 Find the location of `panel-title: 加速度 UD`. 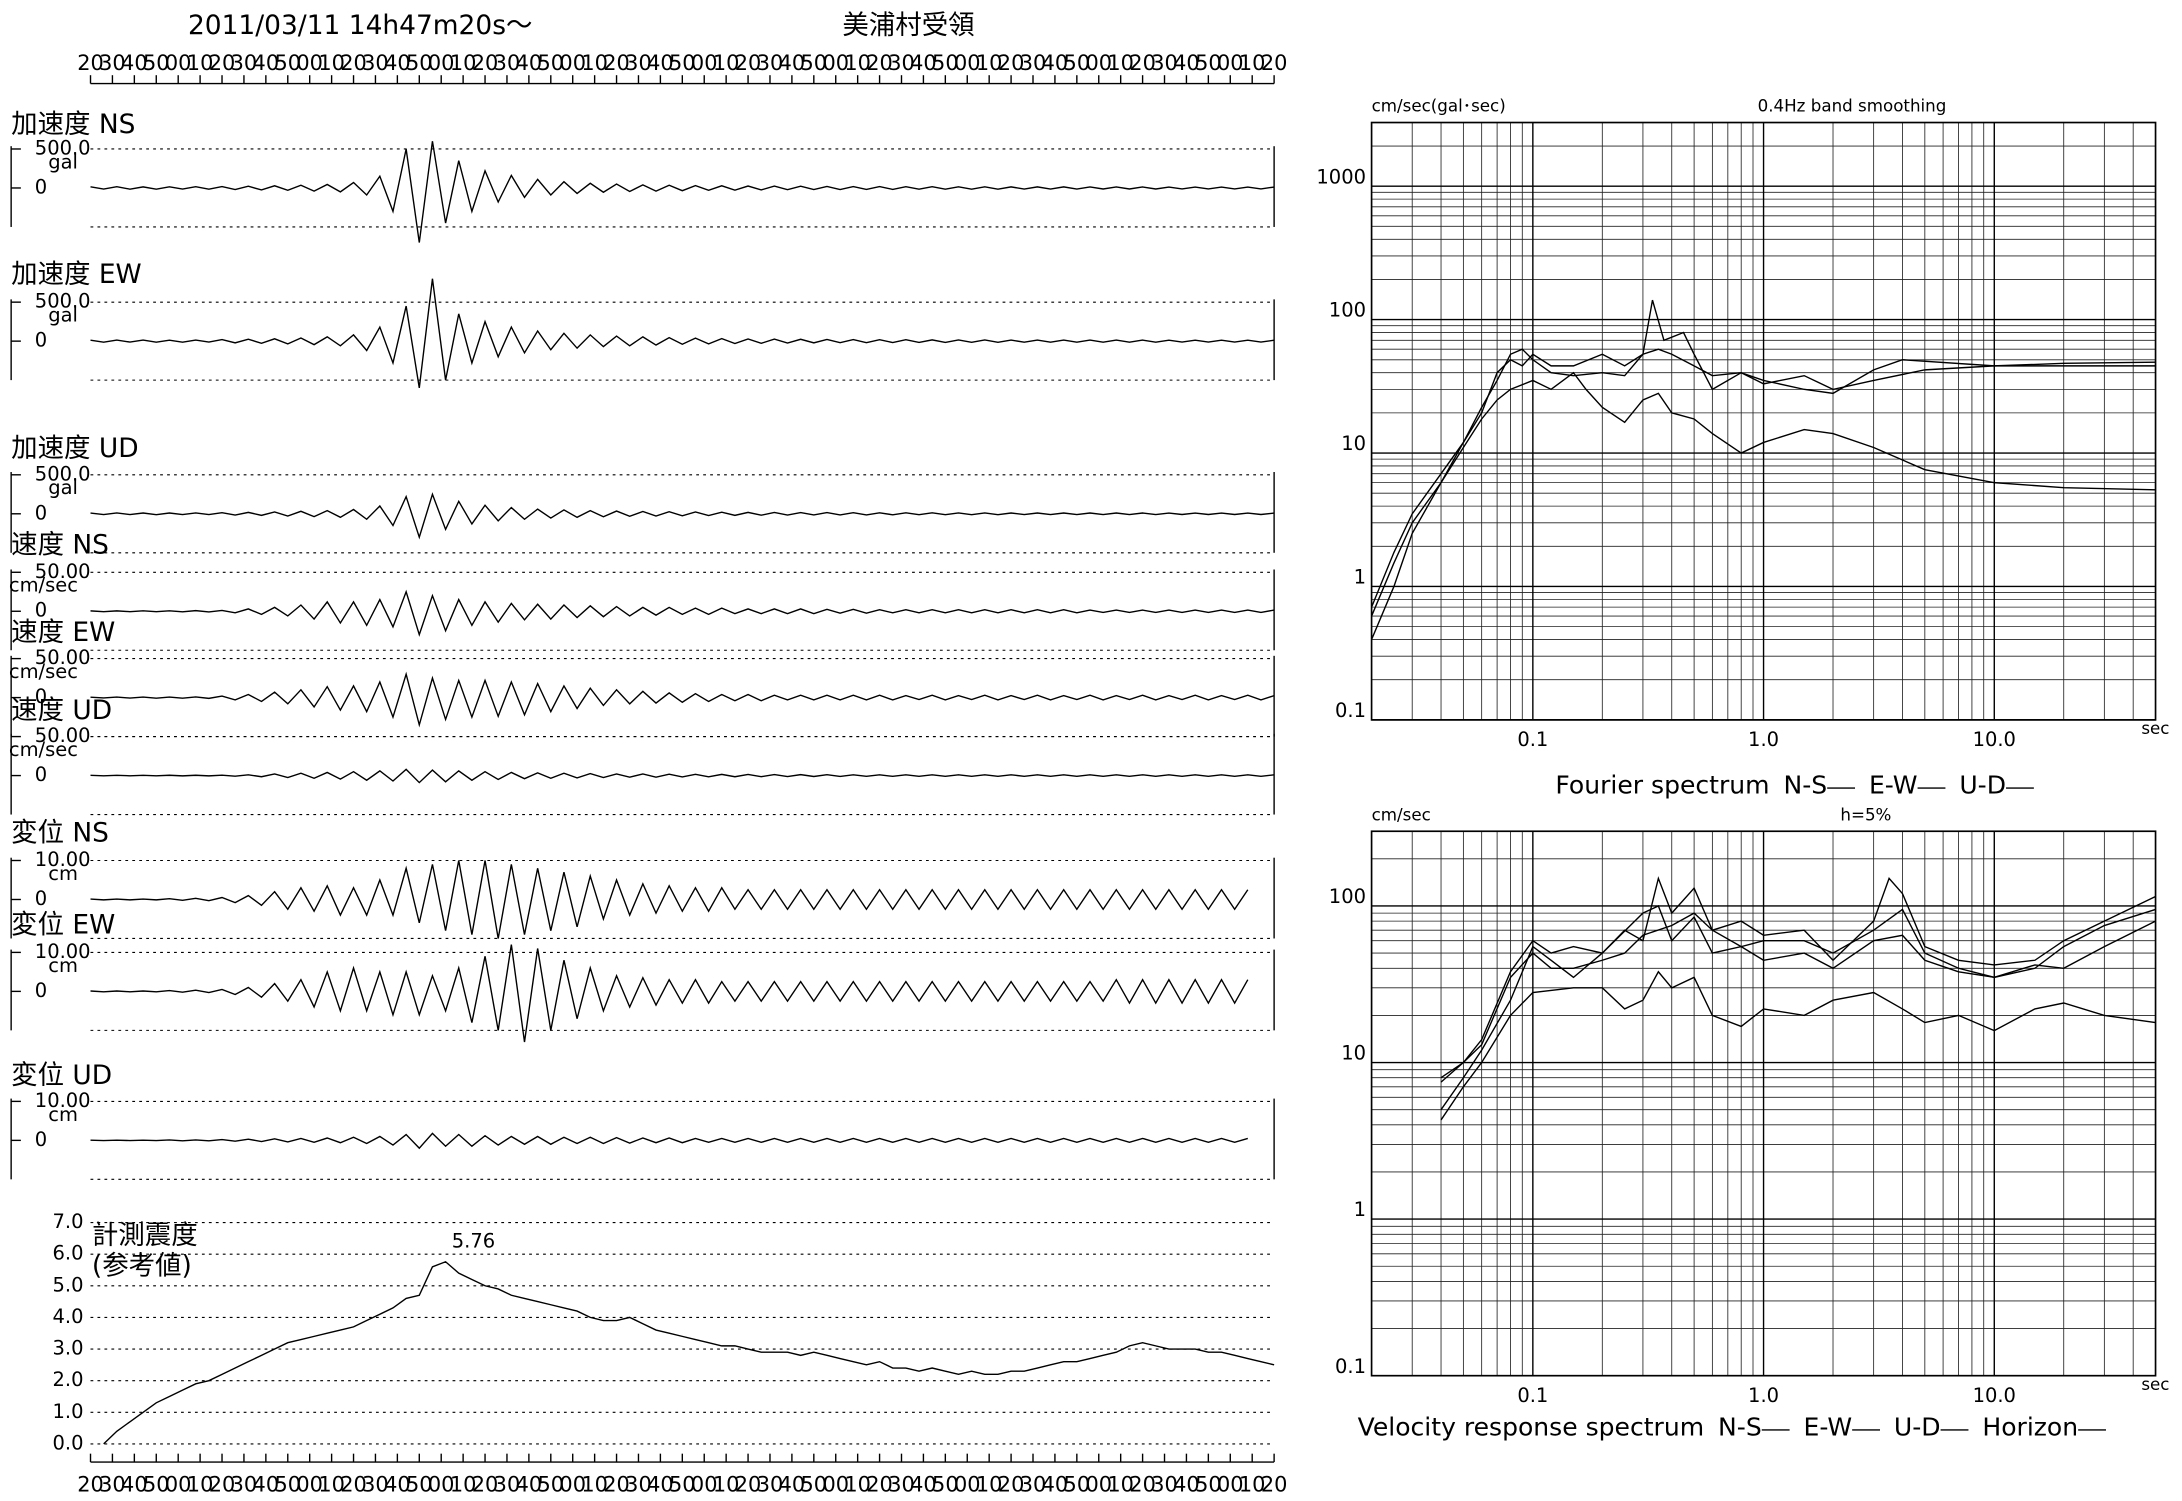

panel-title: 加速度 UD is located at coordinates (74, 448).